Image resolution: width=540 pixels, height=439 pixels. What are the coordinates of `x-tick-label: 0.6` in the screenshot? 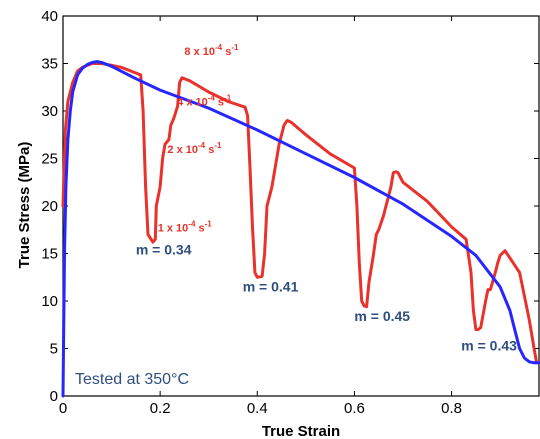 It's located at (354, 408).